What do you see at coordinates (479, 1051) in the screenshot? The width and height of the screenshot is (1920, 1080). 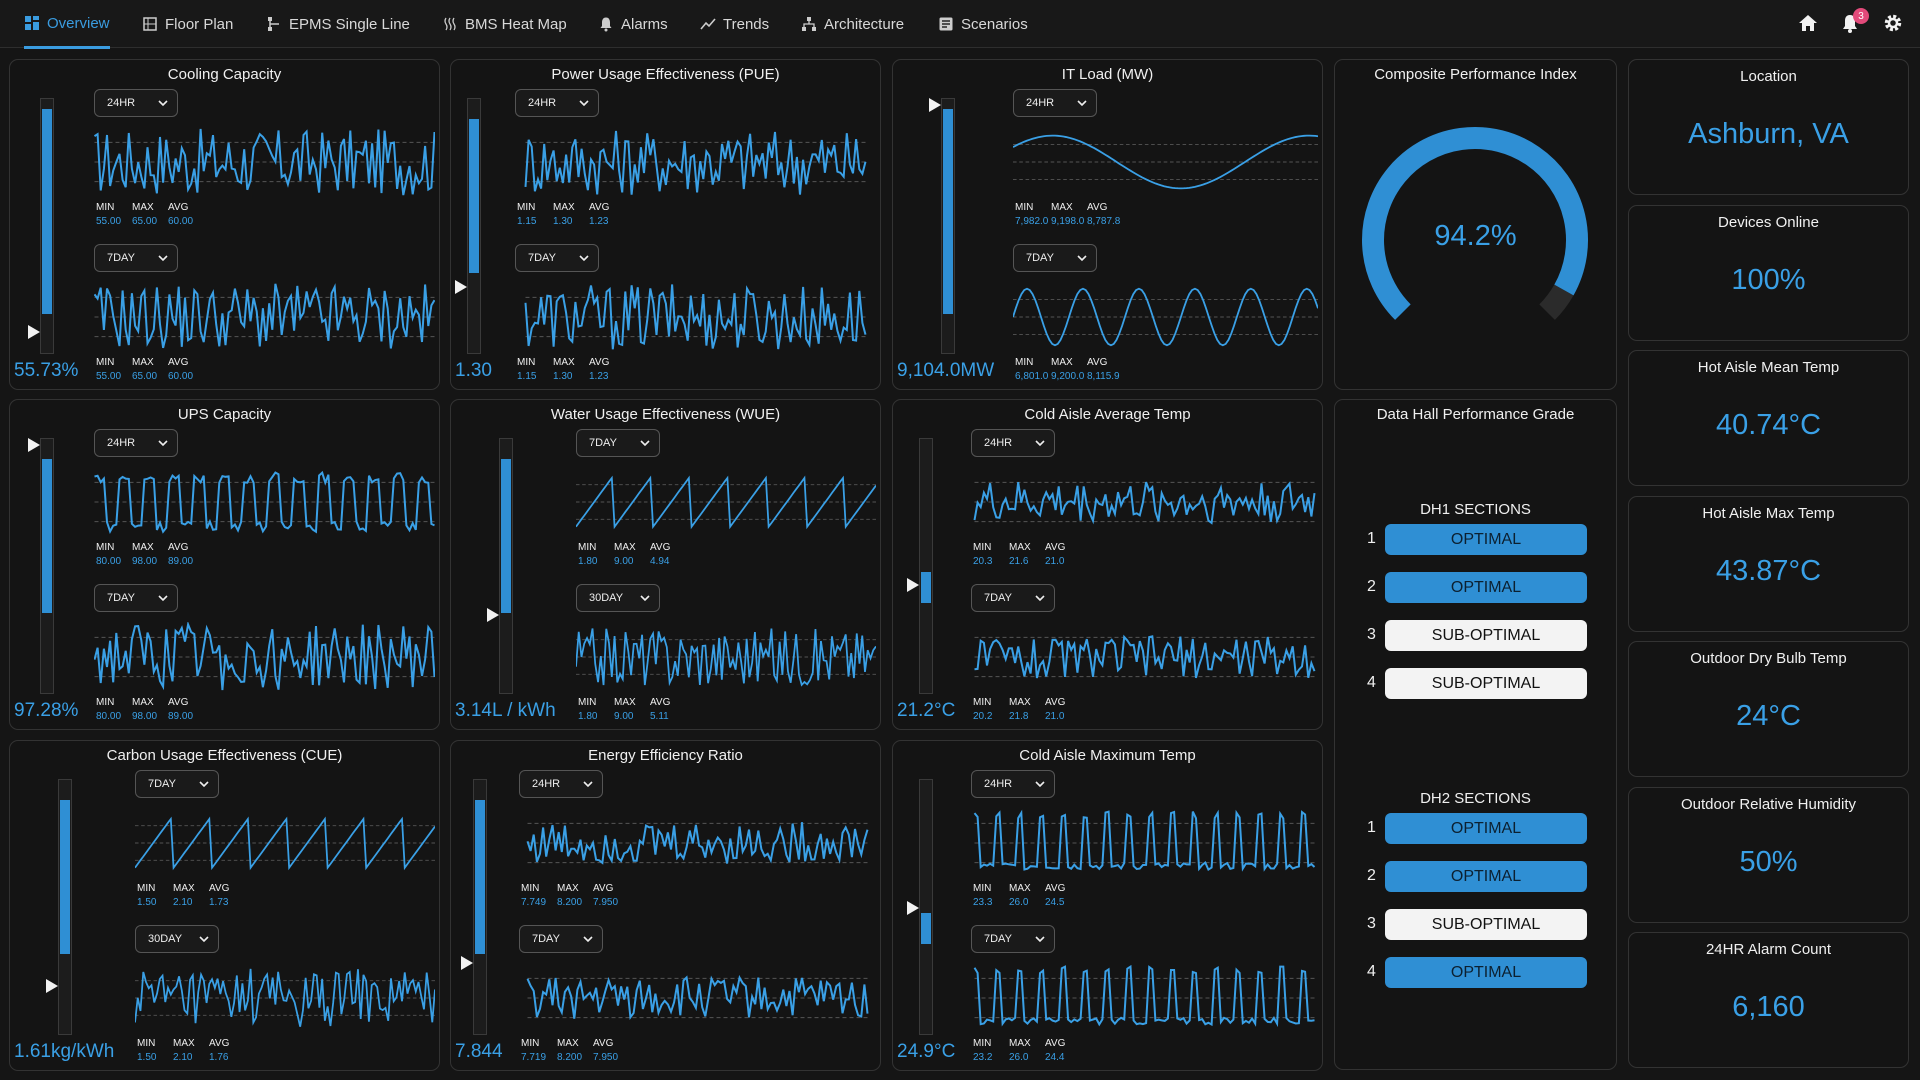 I see `metric-value: 7.844` at bounding box center [479, 1051].